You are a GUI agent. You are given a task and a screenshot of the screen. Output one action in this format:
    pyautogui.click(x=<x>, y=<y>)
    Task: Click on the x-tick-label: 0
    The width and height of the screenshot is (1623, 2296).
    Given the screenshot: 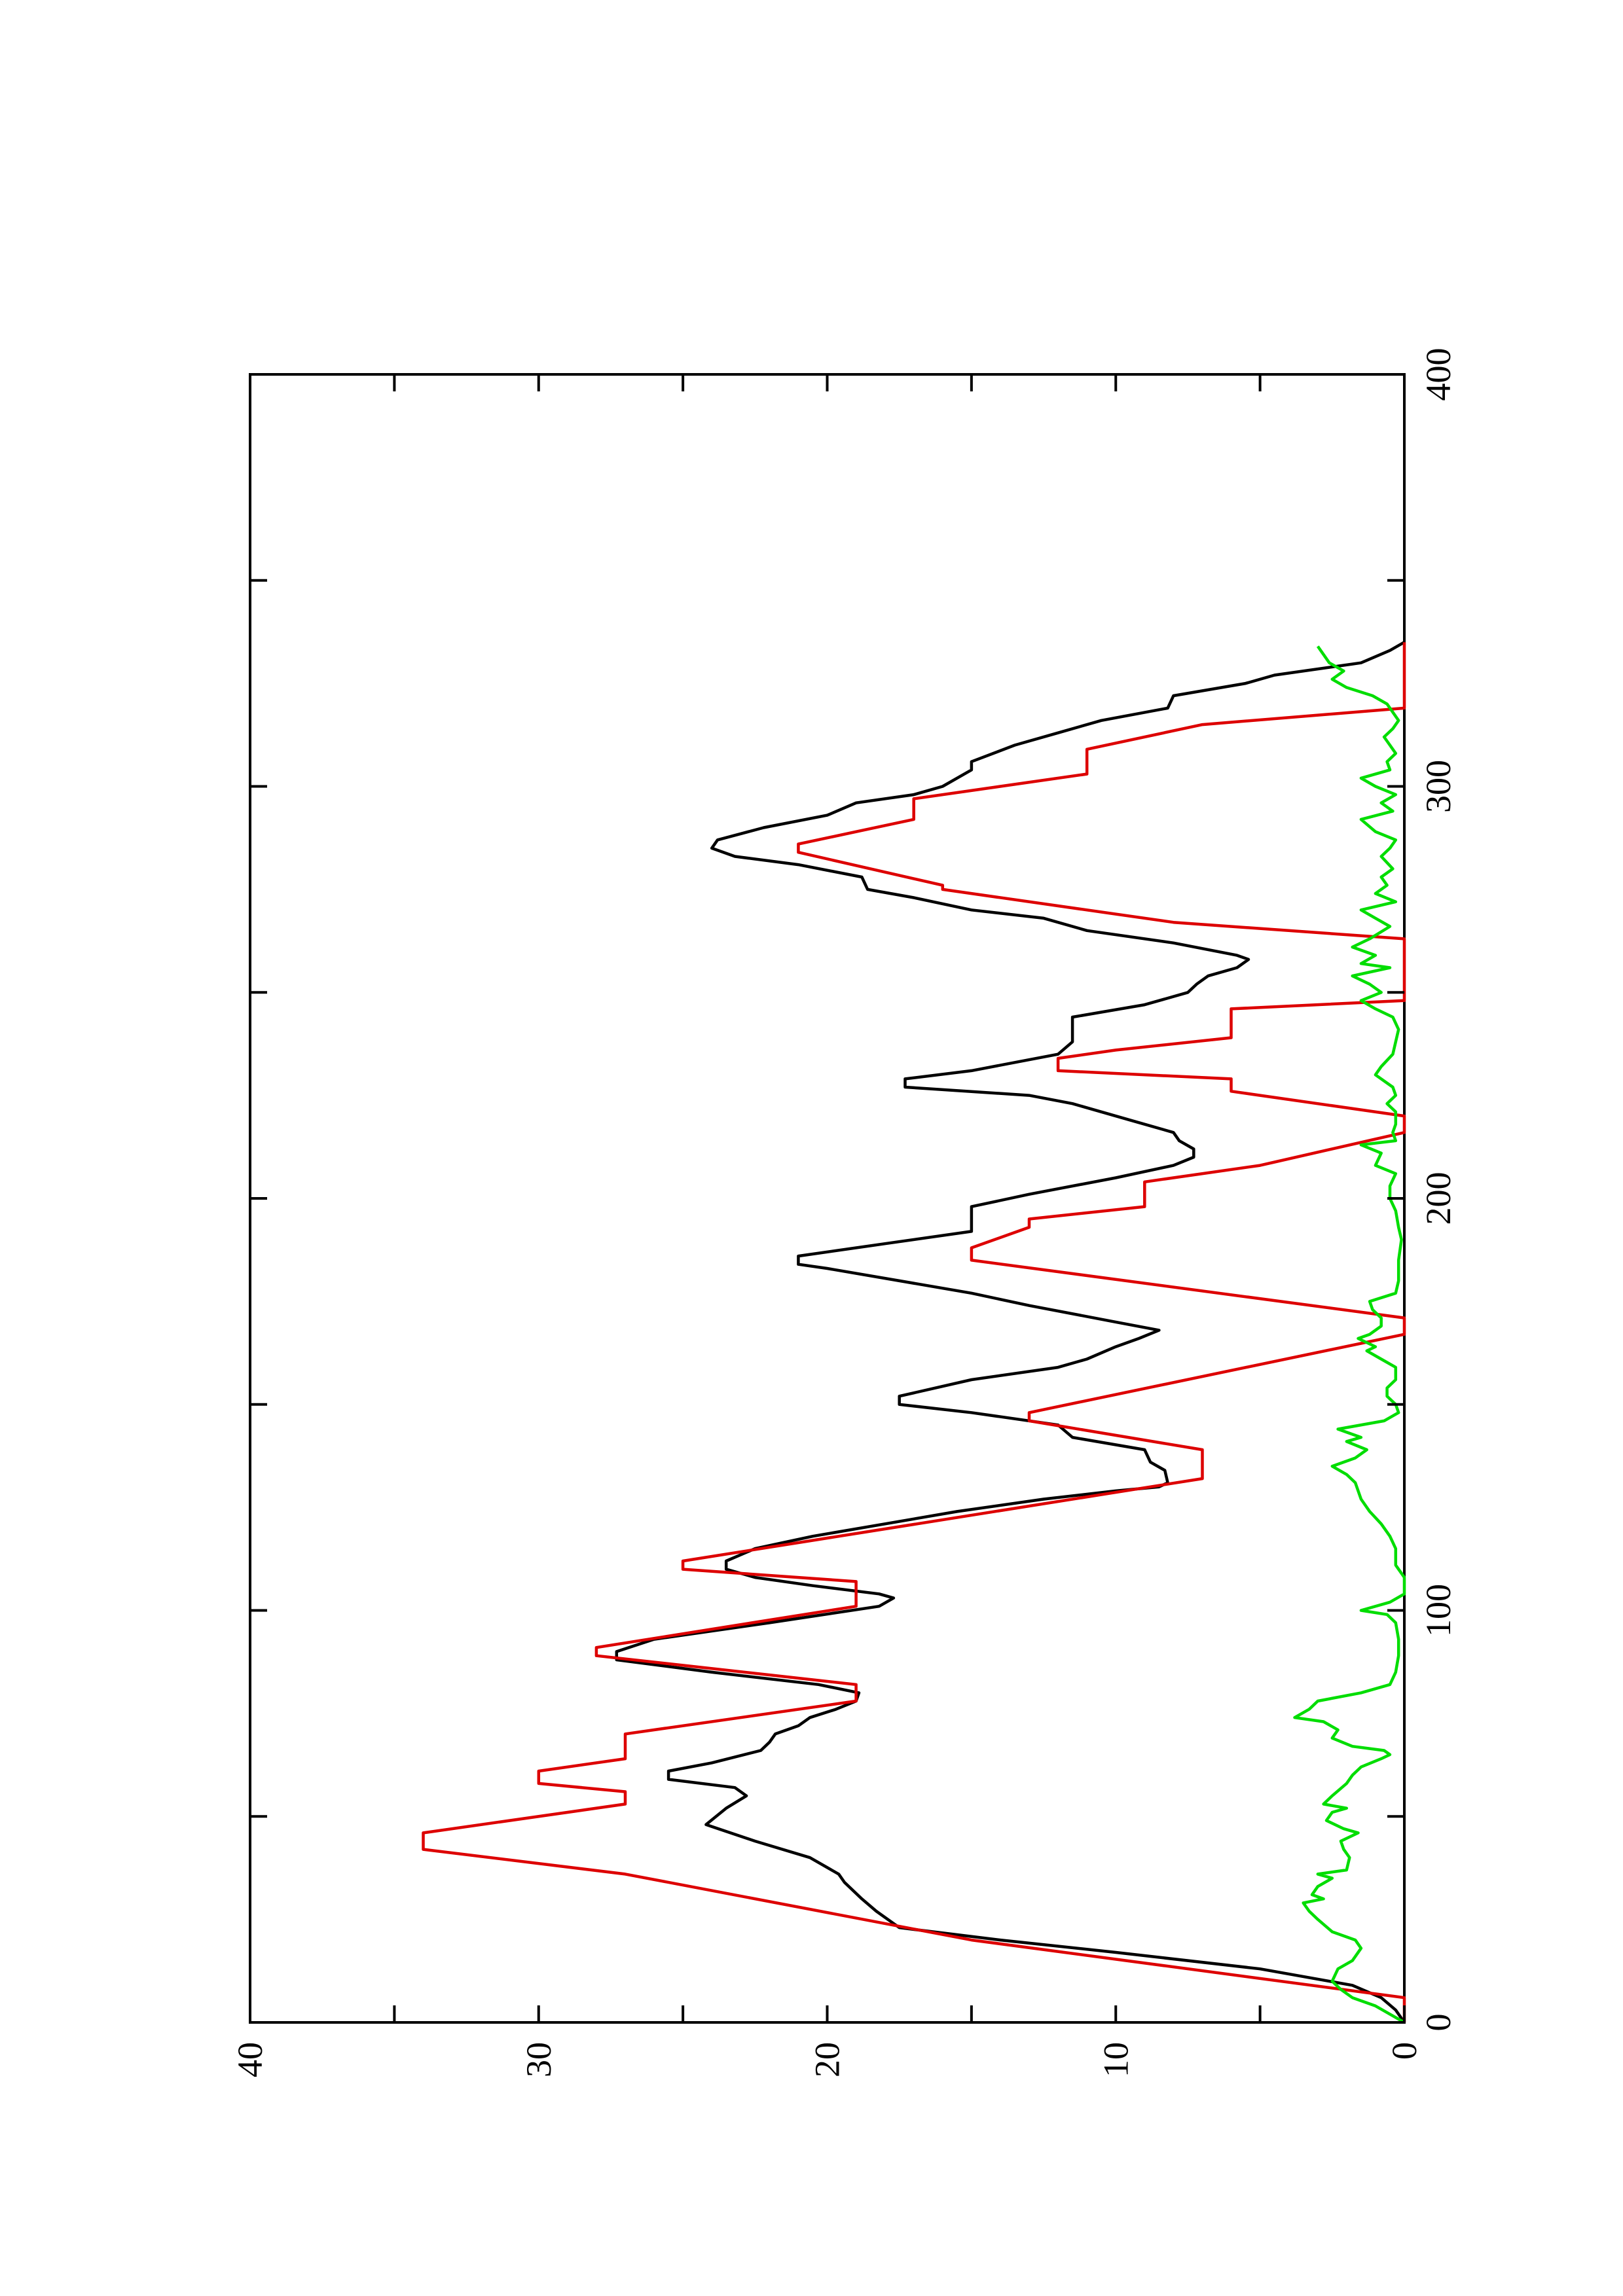 What is the action you would take?
    pyautogui.click(x=1438, y=2023)
    